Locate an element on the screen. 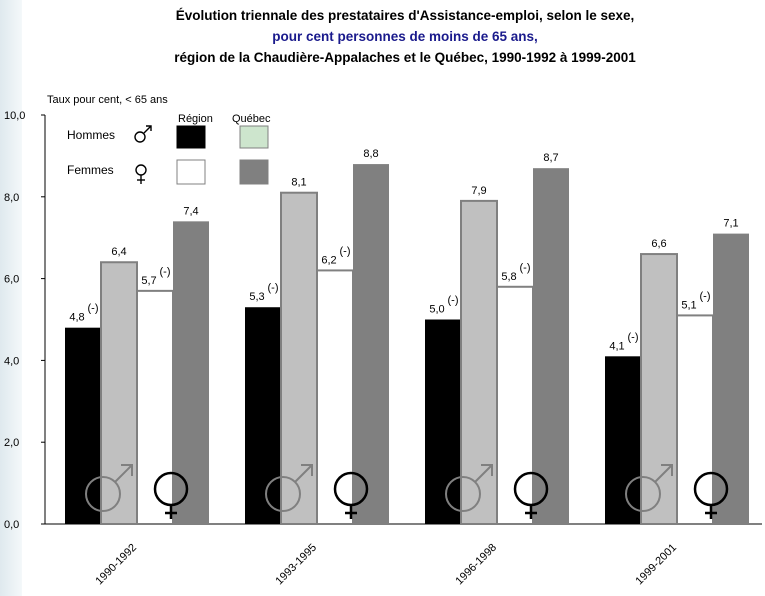 The width and height of the screenshot is (765, 596). y-tick-label: 4,0 is located at coordinates (11, 361).